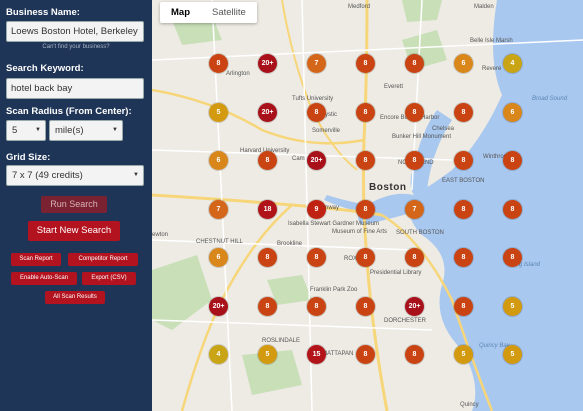  I want to click on enable-auto-scan-button: Enable Auto-Scan, so click(44, 278).